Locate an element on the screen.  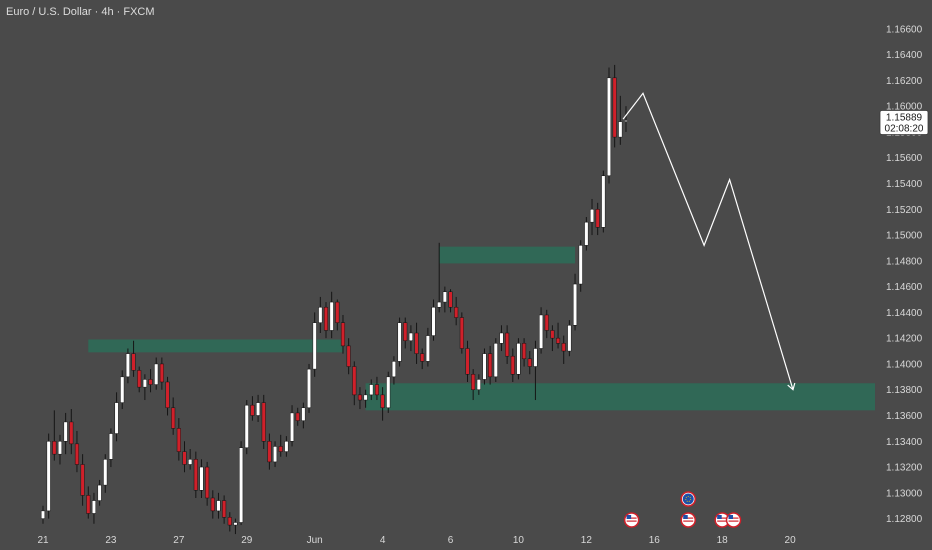
current-price-label: 1.15889 02:08:20 is located at coordinates (904, 122).